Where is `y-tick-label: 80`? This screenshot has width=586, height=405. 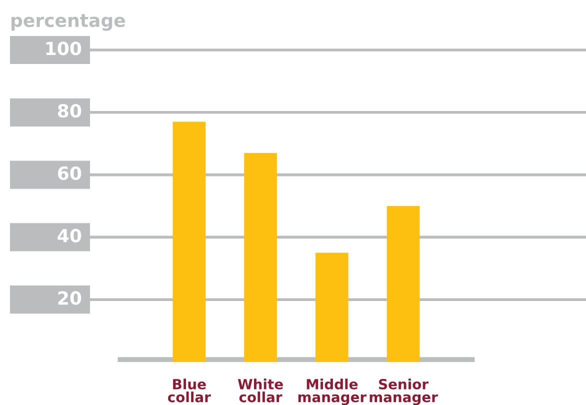
y-tick-label: 80 is located at coordinates (70, 111).